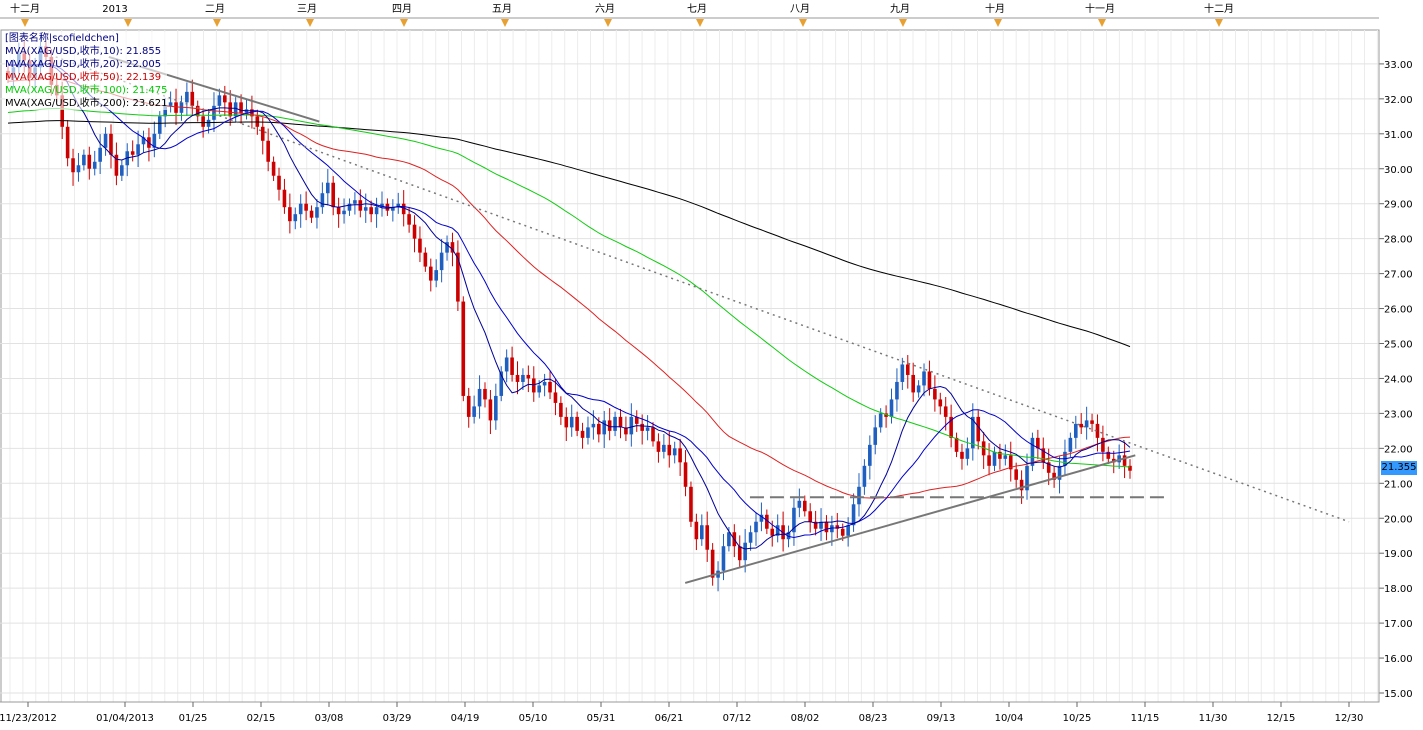 Image resolution: width=1423 pixels, height=730 pixels. What do you see at coordinates (86, 90) in the screenshot?
I see `legend-ma100: MVA(XAG/USD,收市,100): 21.475` at bounding box center [86, 90].